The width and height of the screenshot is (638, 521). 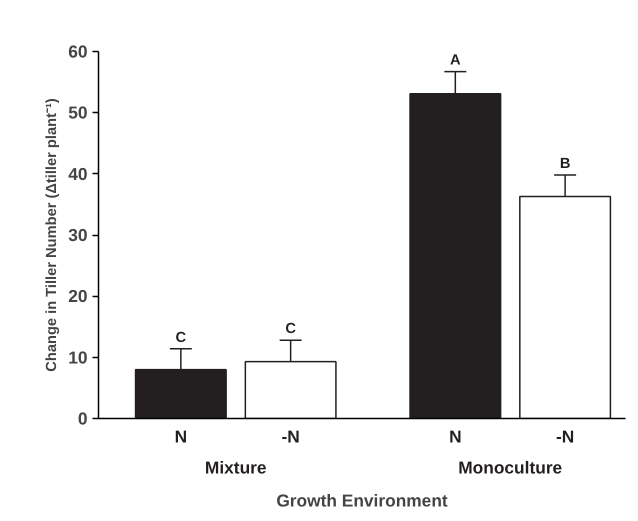 What do you see at coordinates (362, 500) in the screenshot?
I see `x-axis-title: Growth Environment` at bounding box center [362, 500].